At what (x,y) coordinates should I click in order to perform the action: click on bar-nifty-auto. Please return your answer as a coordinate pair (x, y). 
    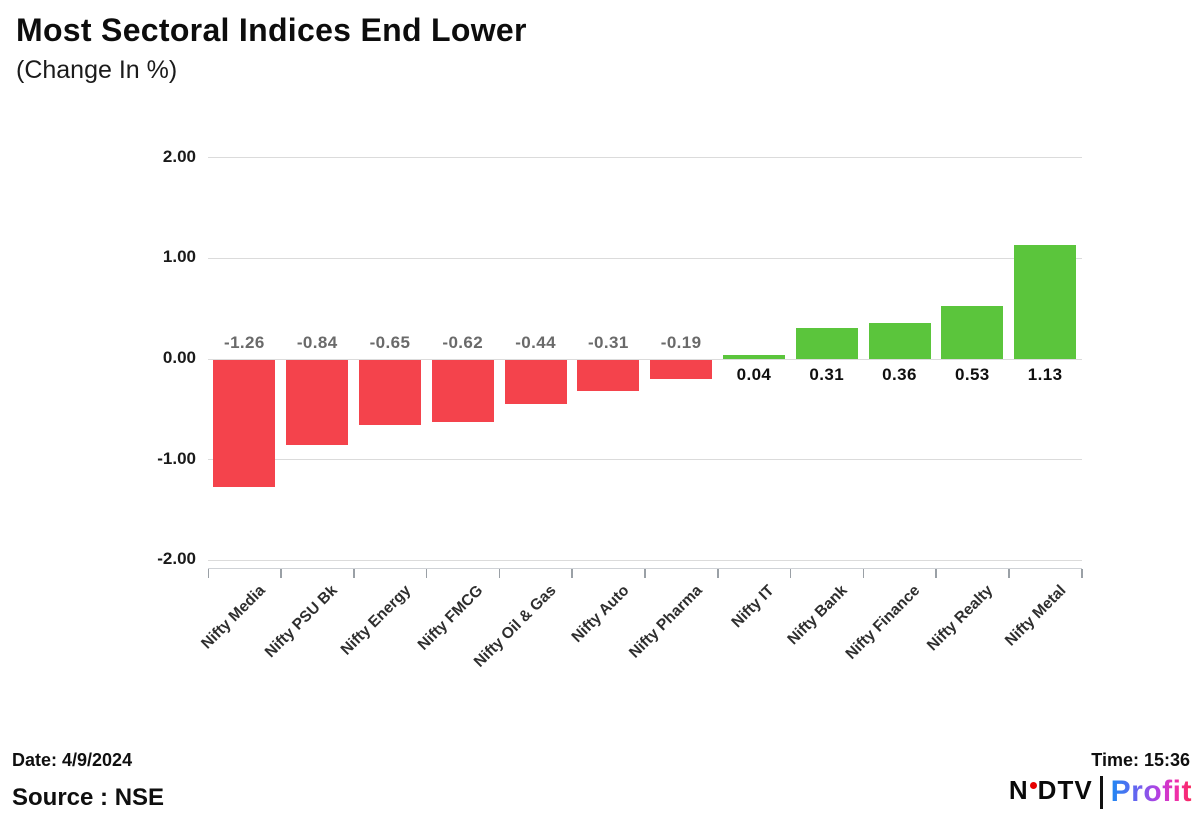
    Looking at the image, I should click on (608, 376).